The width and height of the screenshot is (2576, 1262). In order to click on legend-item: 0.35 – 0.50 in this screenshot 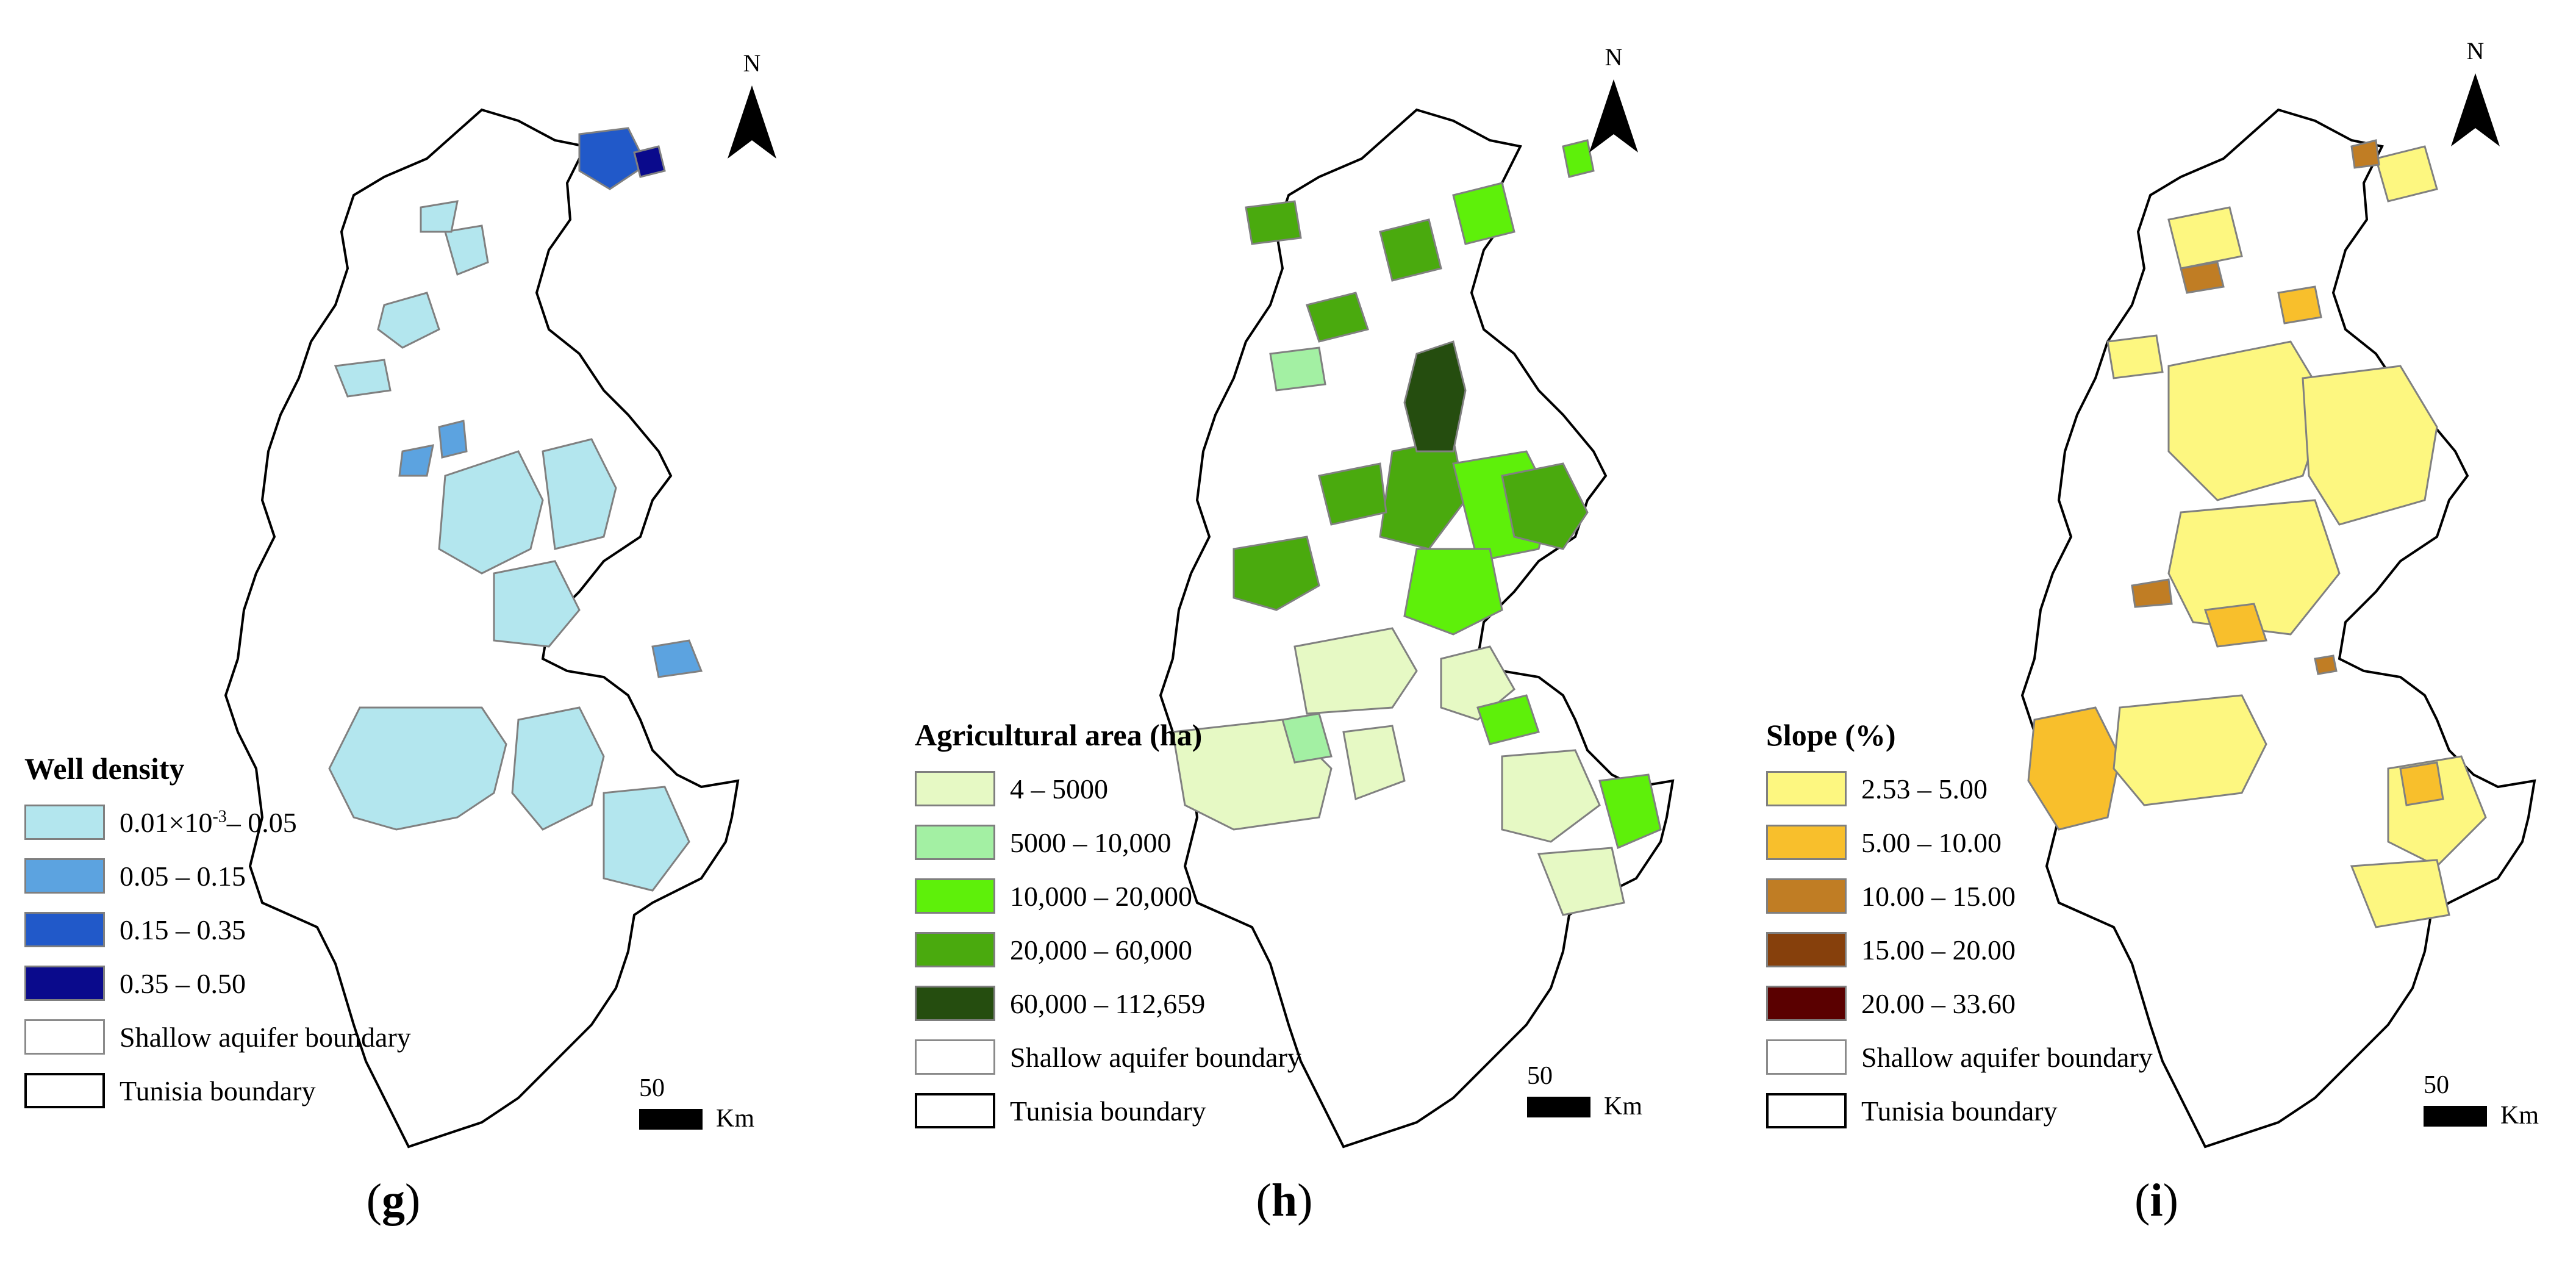, I will do `click(217, 983)`.